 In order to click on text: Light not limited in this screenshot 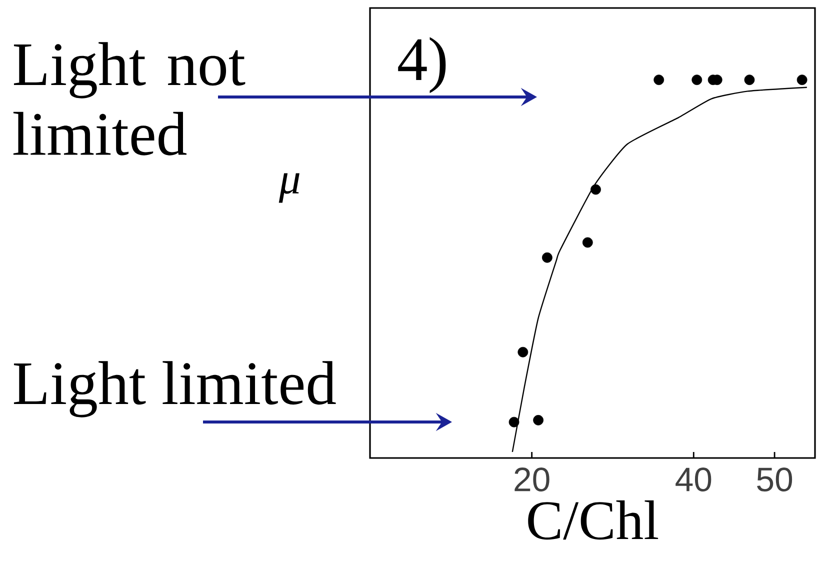, I will do `click(129, 99)`.